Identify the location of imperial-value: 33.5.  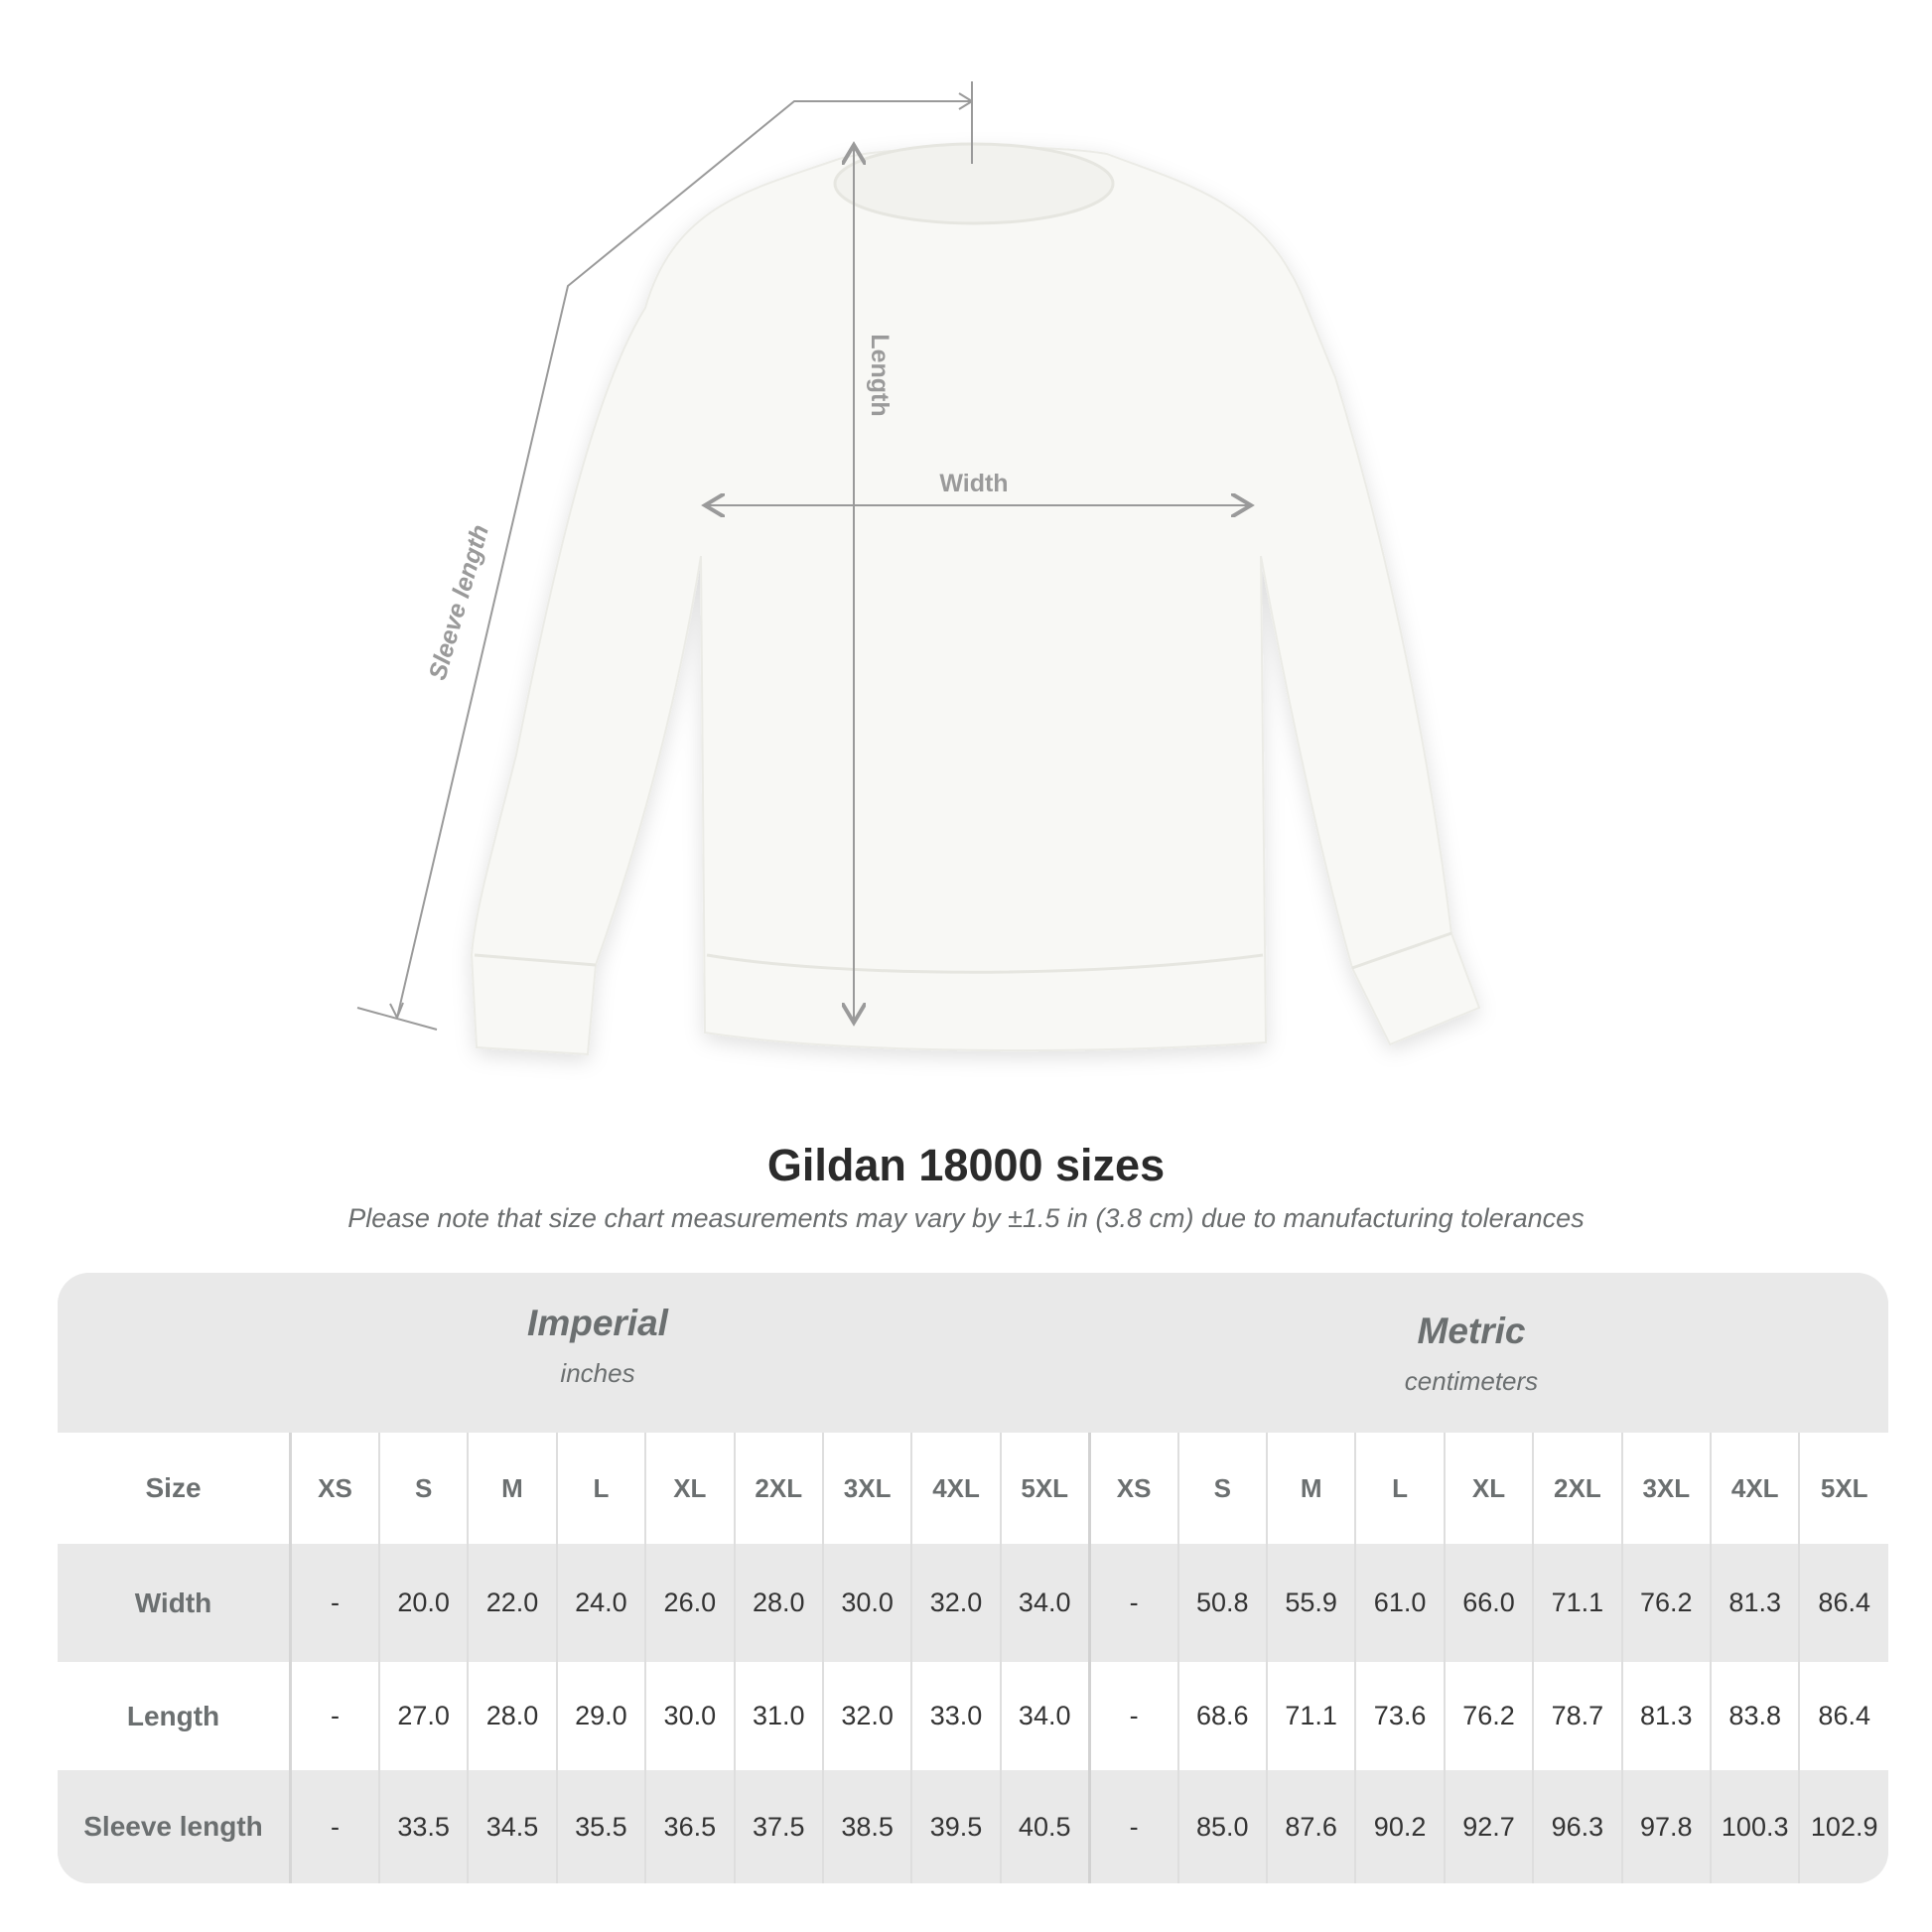
(423, 1827).